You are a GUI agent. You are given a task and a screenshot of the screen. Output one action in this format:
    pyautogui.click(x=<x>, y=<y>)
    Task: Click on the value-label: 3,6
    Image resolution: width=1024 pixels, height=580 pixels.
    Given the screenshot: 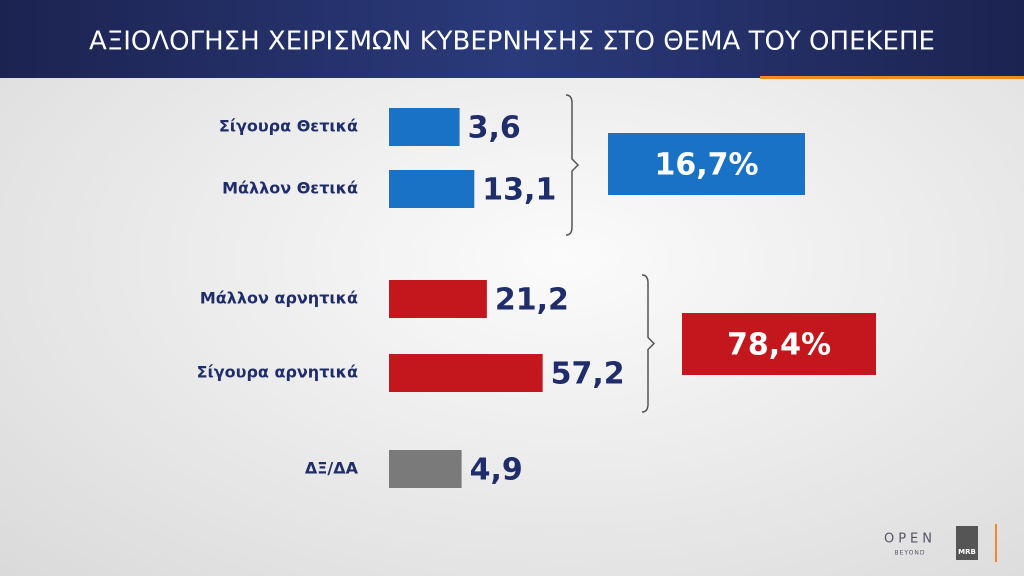 What is the action you would take?
    pyautogui.click(x=494, y=128)
    